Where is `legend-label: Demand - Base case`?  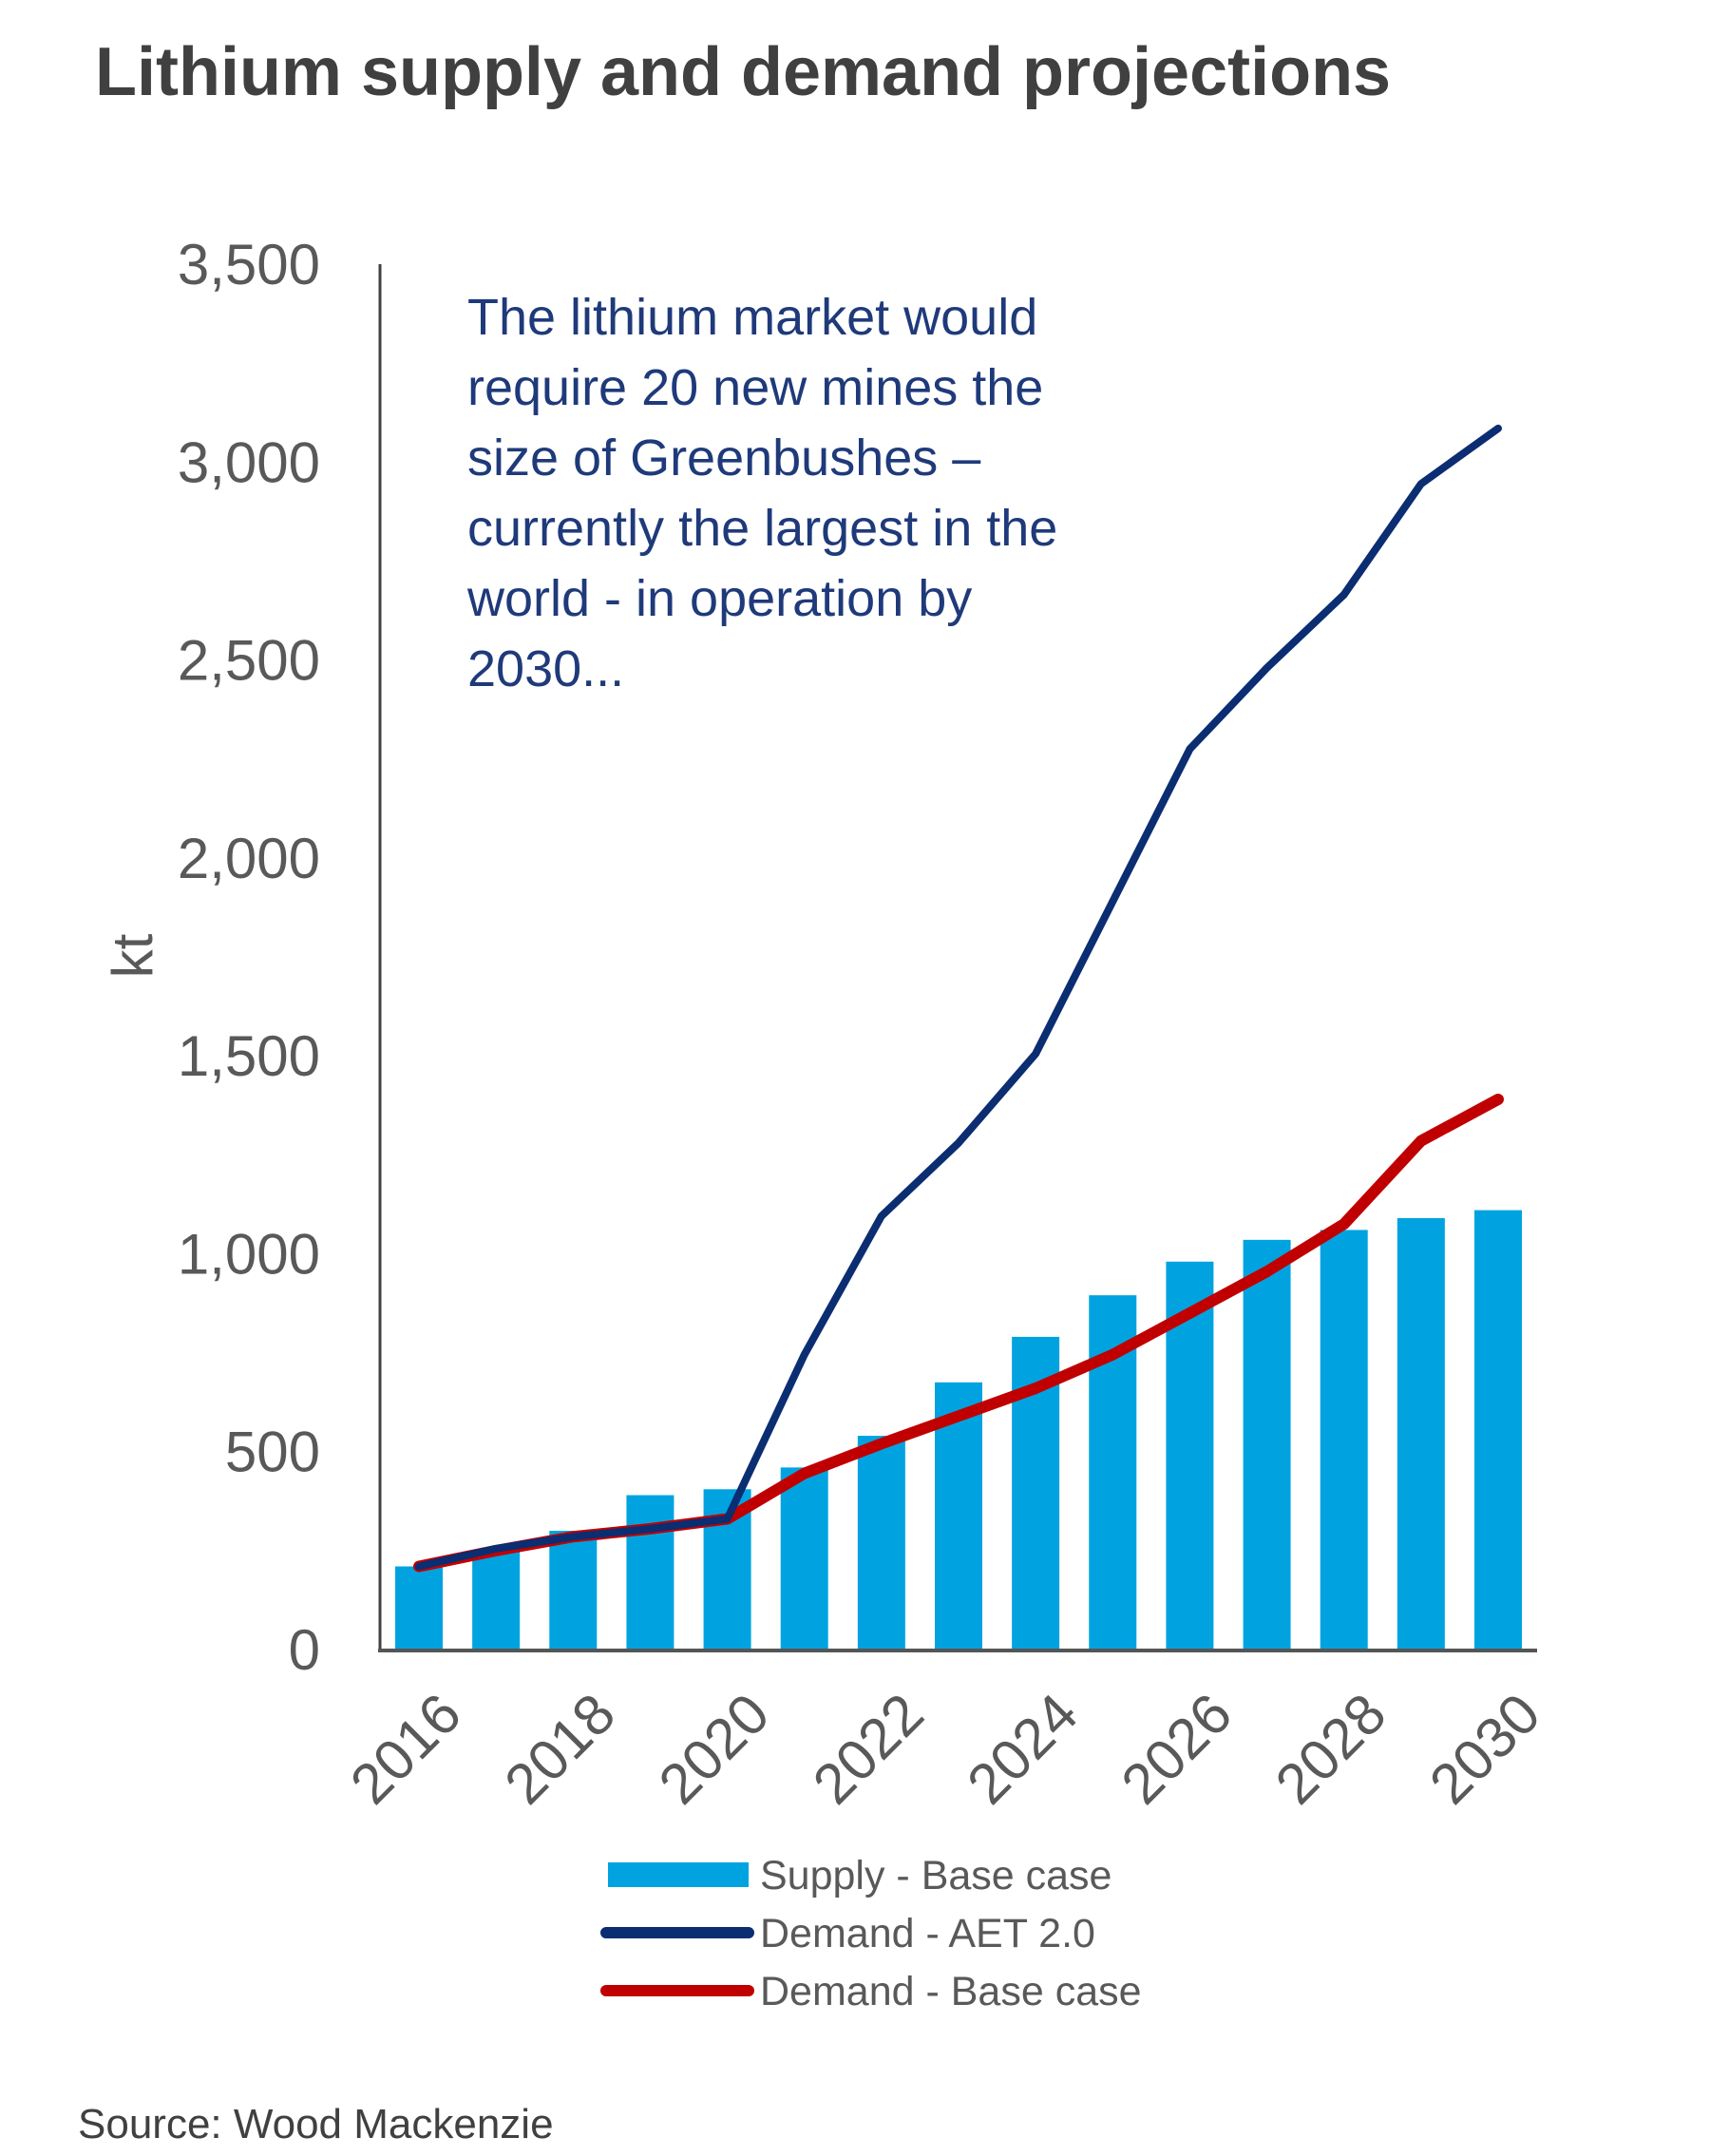 legend-label: Demand - Base case is located at coordinates (951, 1992).